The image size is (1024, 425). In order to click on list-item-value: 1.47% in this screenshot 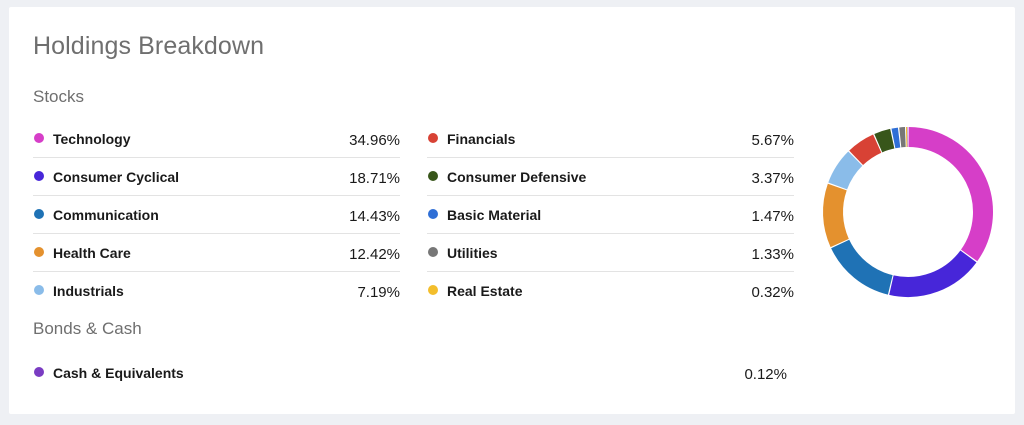, I will do `click(772, 216)`.